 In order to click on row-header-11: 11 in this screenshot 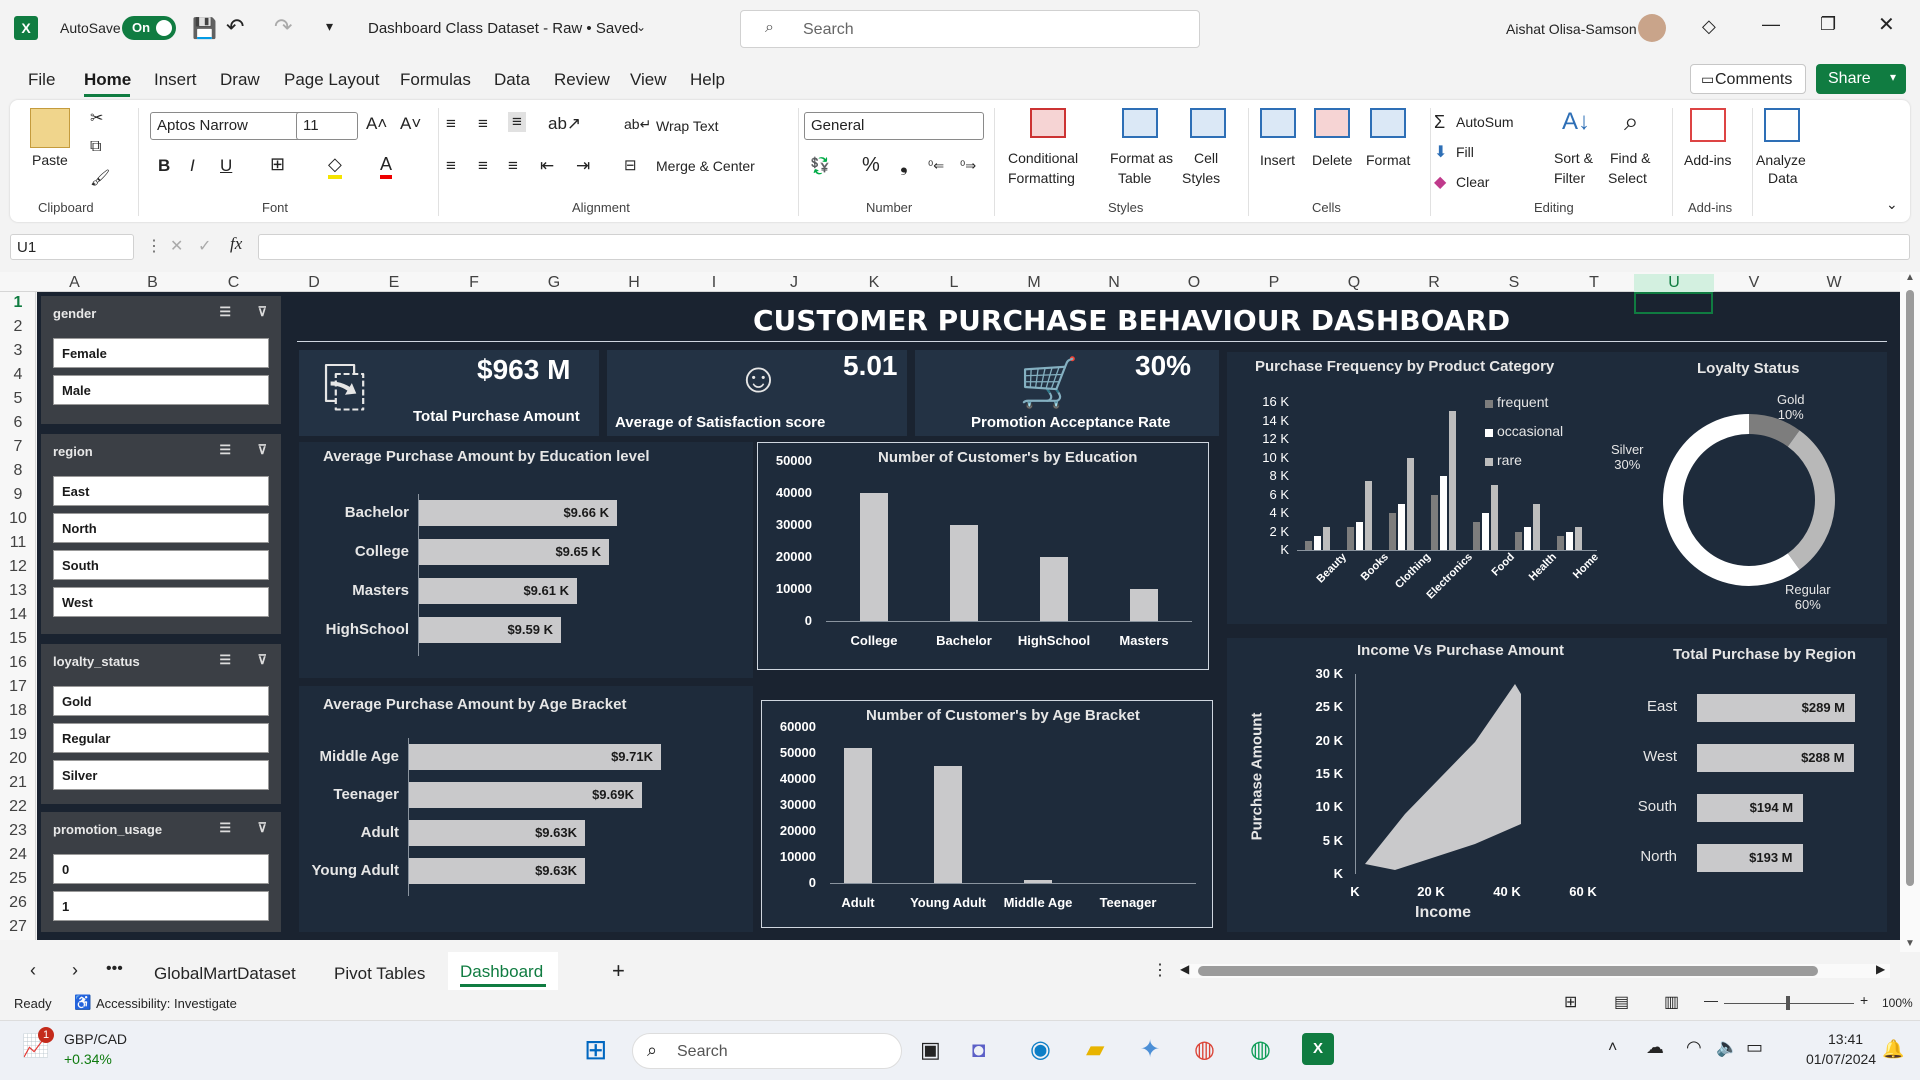, I will do `click(18, 542)`.